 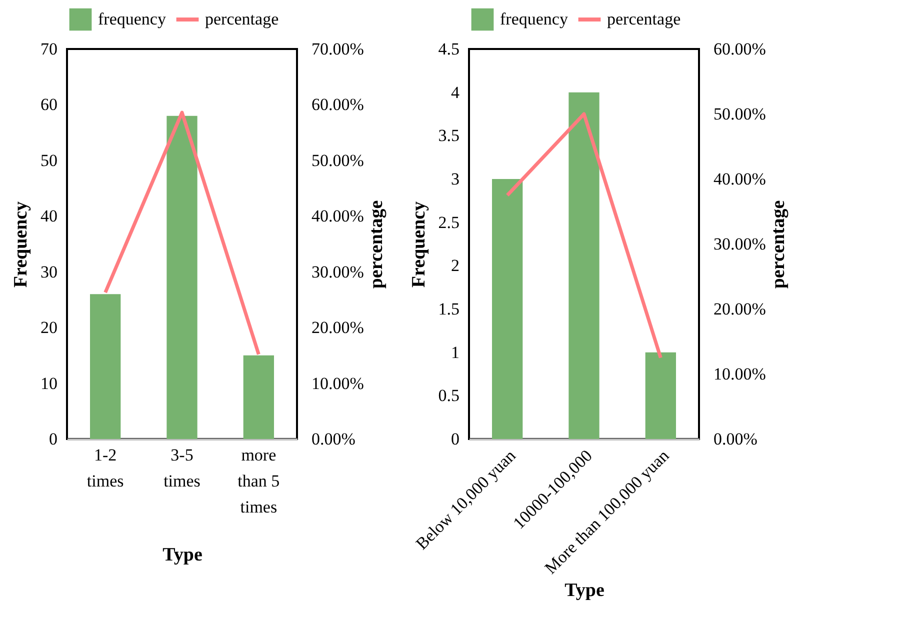 What do you see at coordinates (455, 266) in the screenshot?
I see `y-tick-label: 2` at bounding box center [455, 266].